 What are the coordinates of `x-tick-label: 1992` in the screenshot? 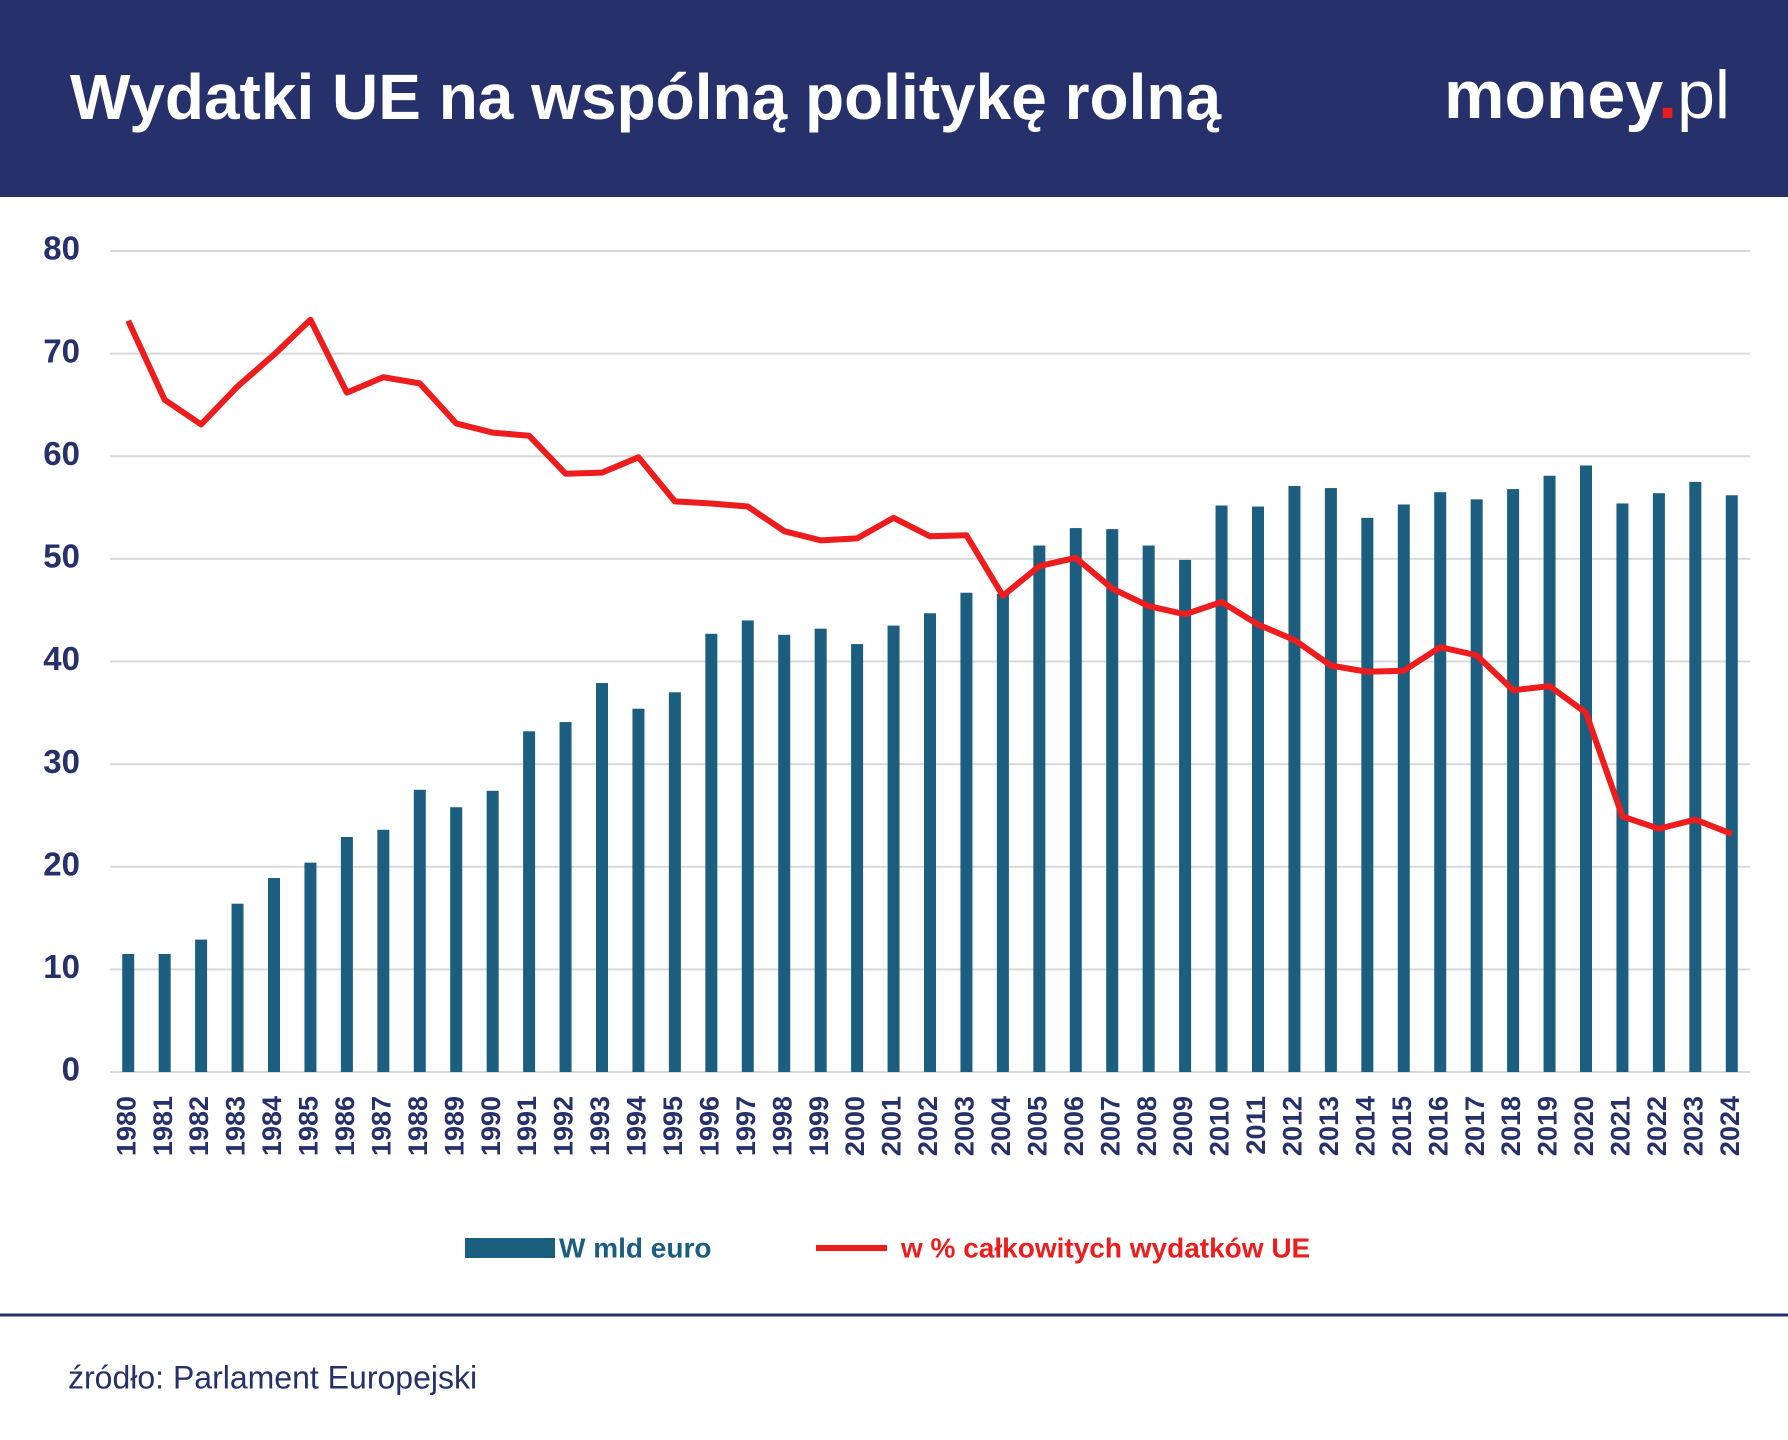 It's located at (564, 1126).